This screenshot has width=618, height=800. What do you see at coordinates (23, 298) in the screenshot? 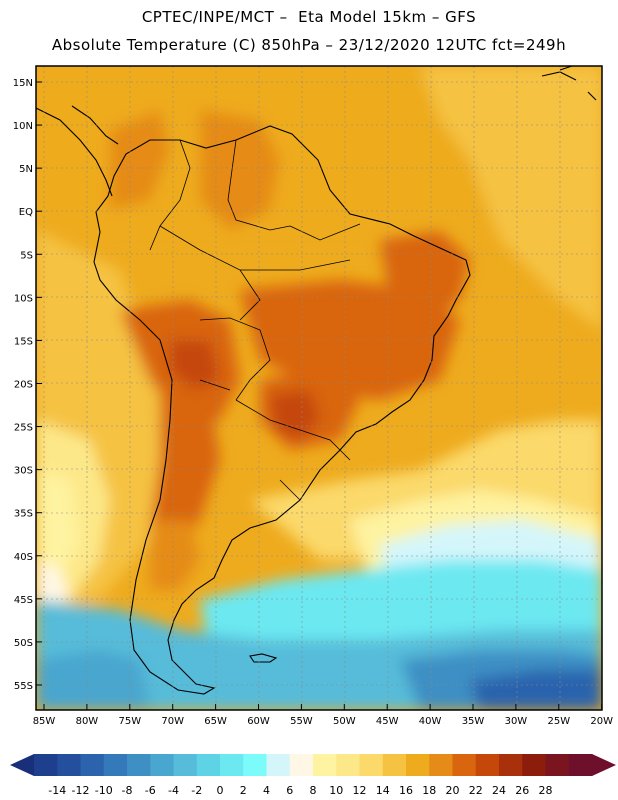
I see `lat-tick-label: 10S` at bounding box center [23, 298].